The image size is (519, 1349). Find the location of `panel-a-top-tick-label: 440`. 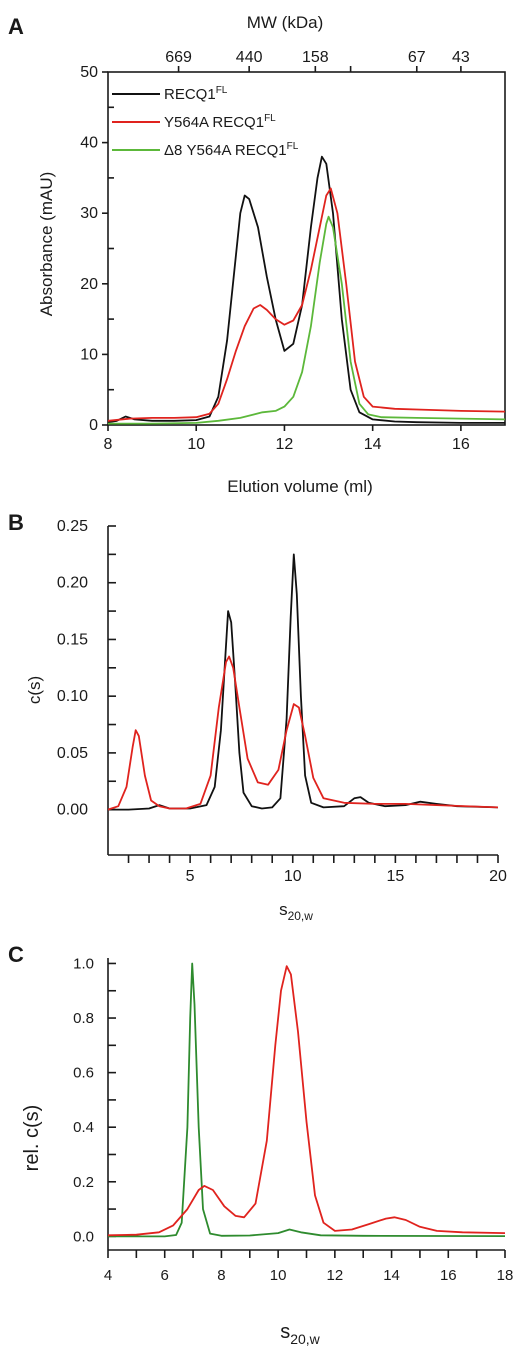

panel-a-top-tick-label: 440 is located at coordinates (249, 57).